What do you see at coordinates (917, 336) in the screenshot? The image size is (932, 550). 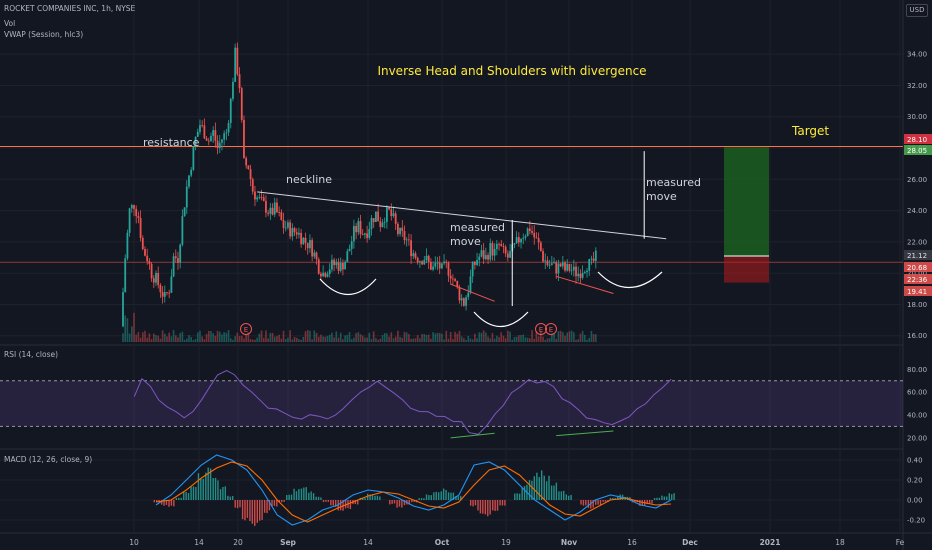 I see `price-tick-label: 16.00` at bounding box center [917, 336].